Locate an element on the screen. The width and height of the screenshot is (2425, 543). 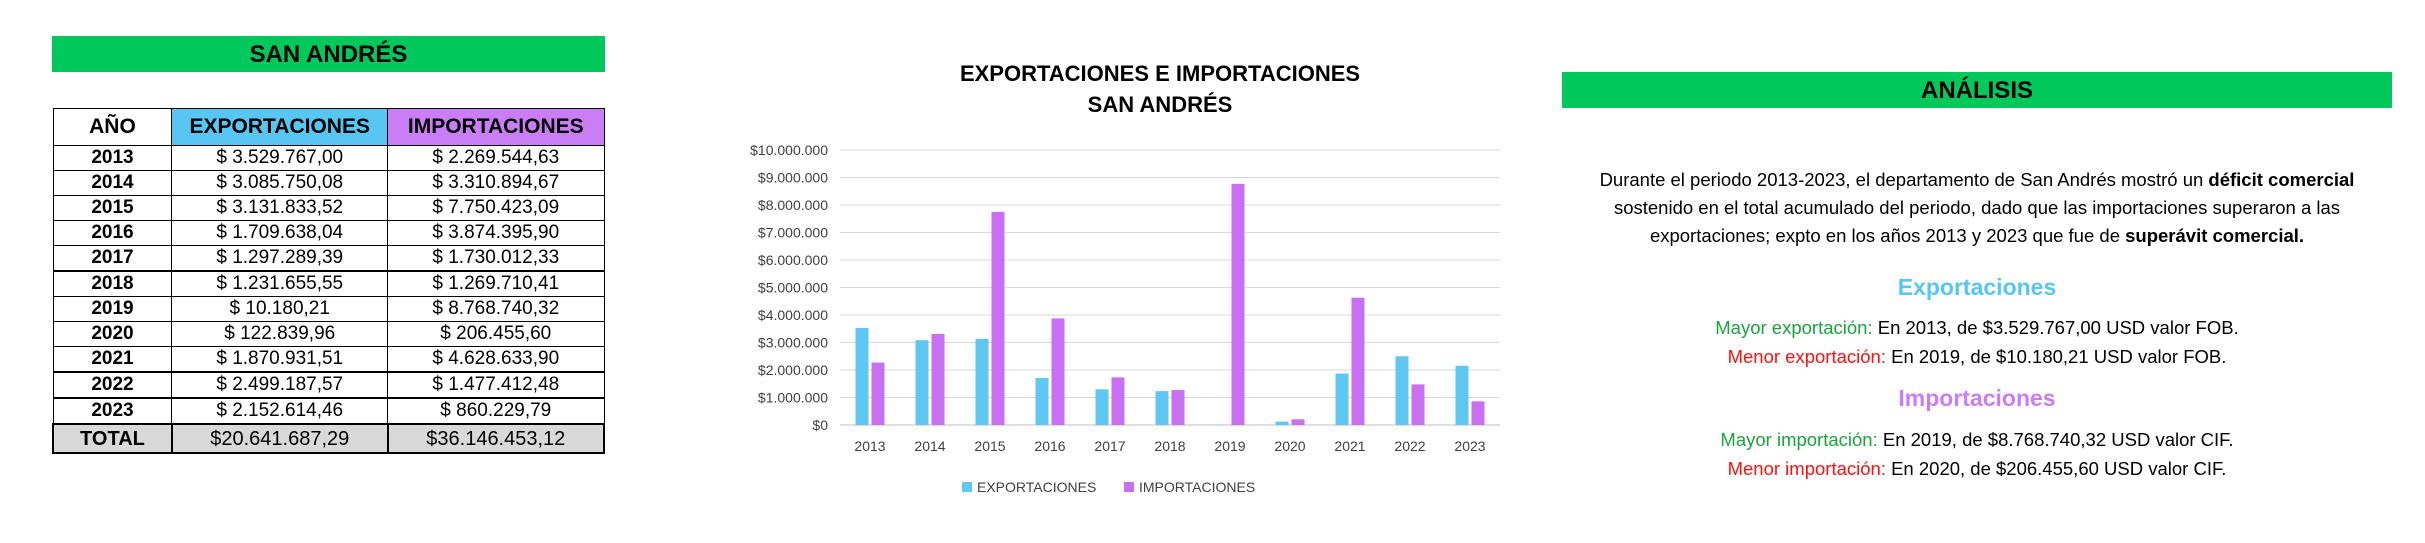
exports-cell: $ 3.085.750,08 is located at coordinates (280, 183).